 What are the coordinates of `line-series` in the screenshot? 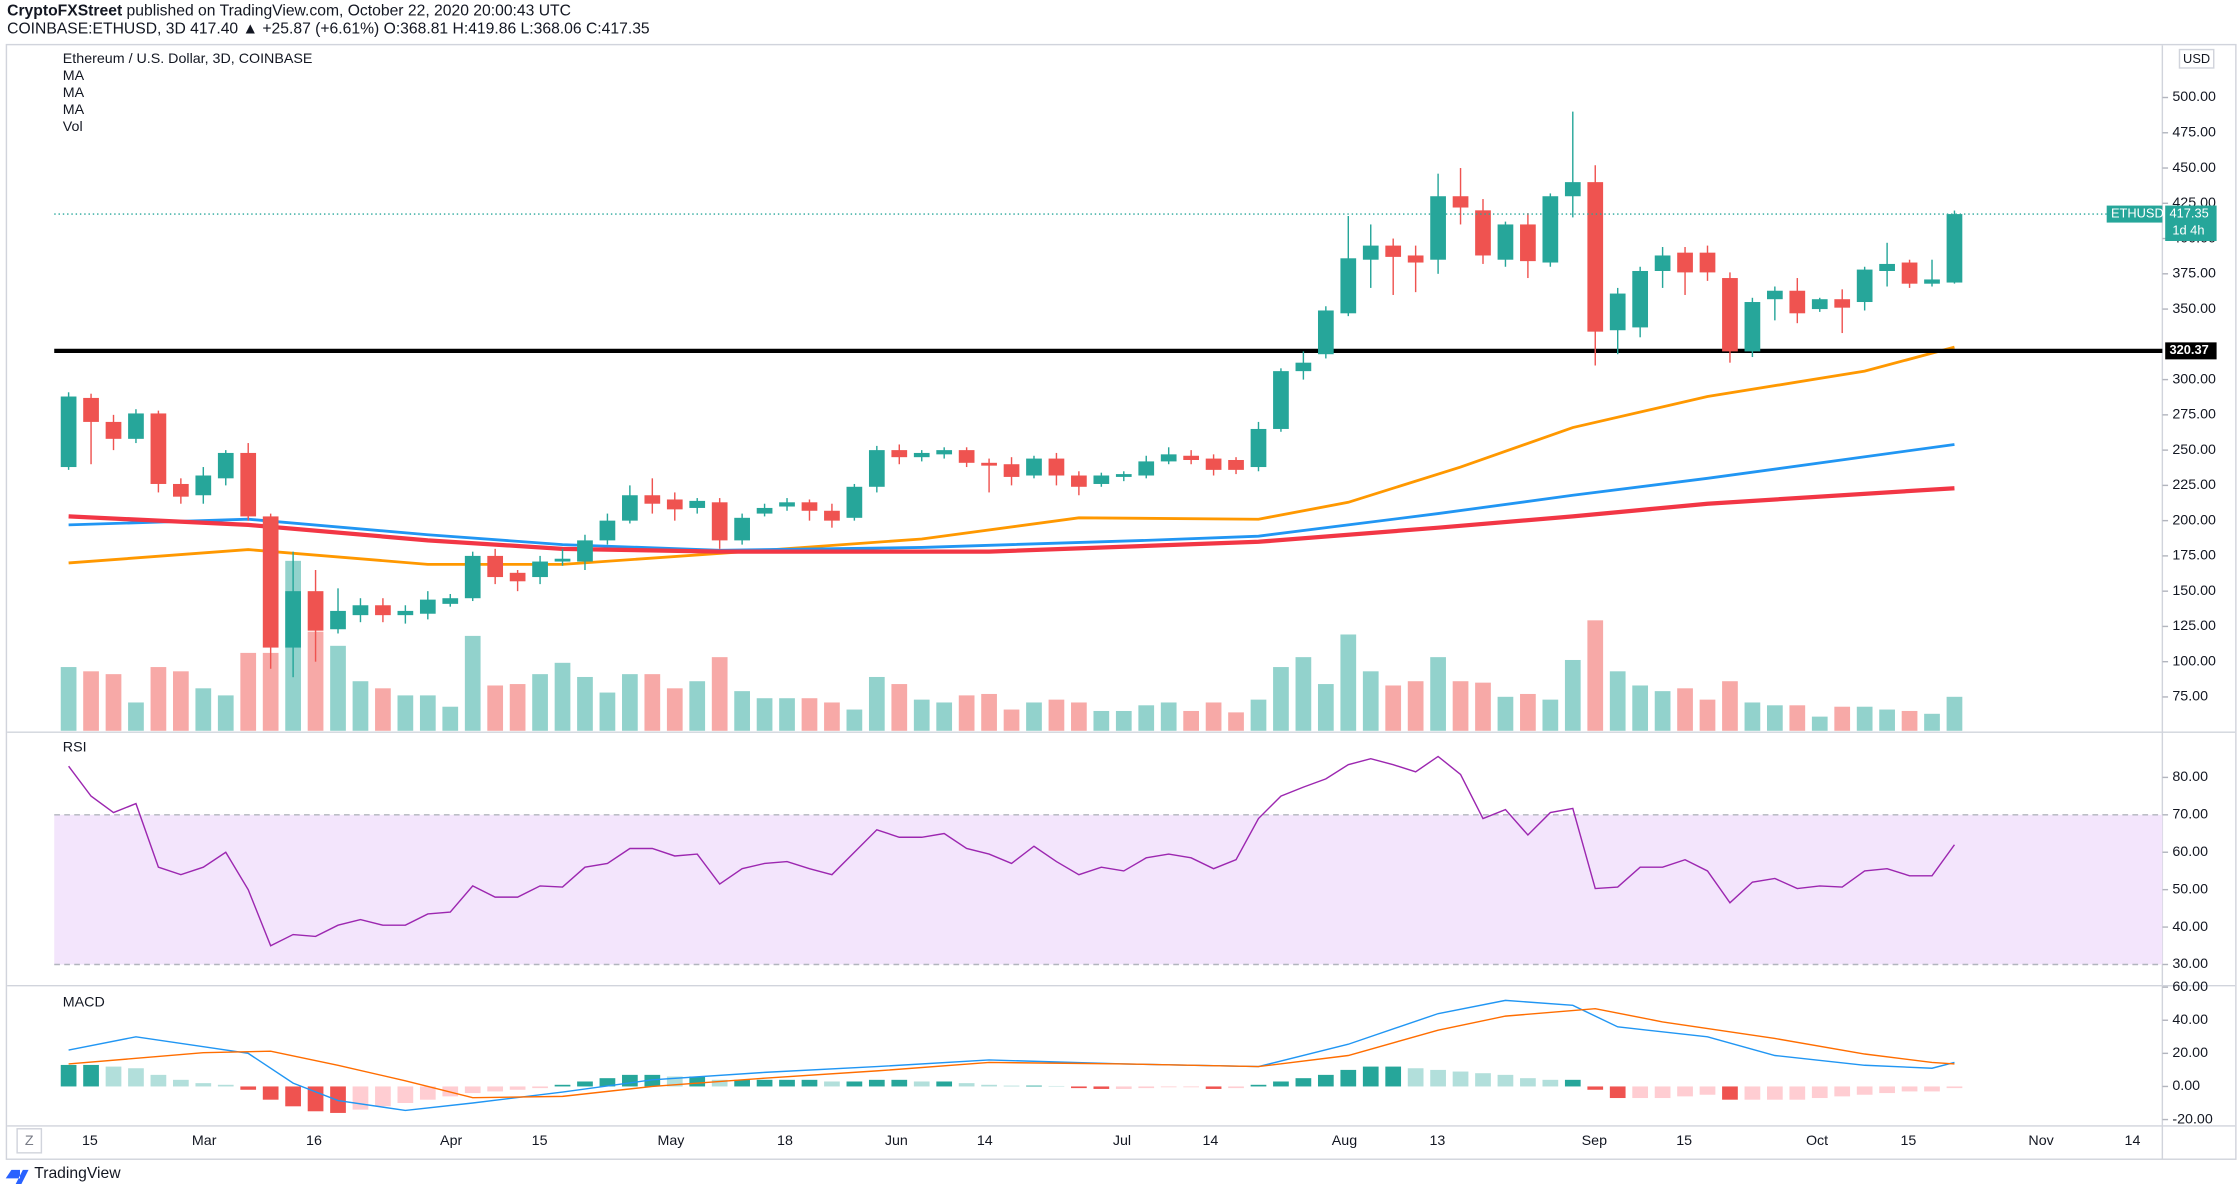 It's located at (1011, 497).